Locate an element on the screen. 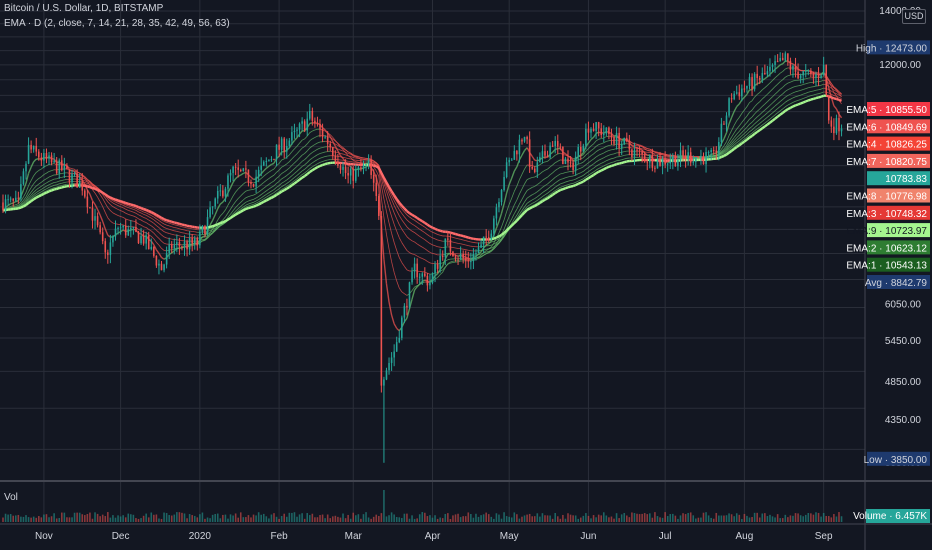 The height and width of the screenshot is (550, 932). currency-button: USD is located at coordinates (914, 16).